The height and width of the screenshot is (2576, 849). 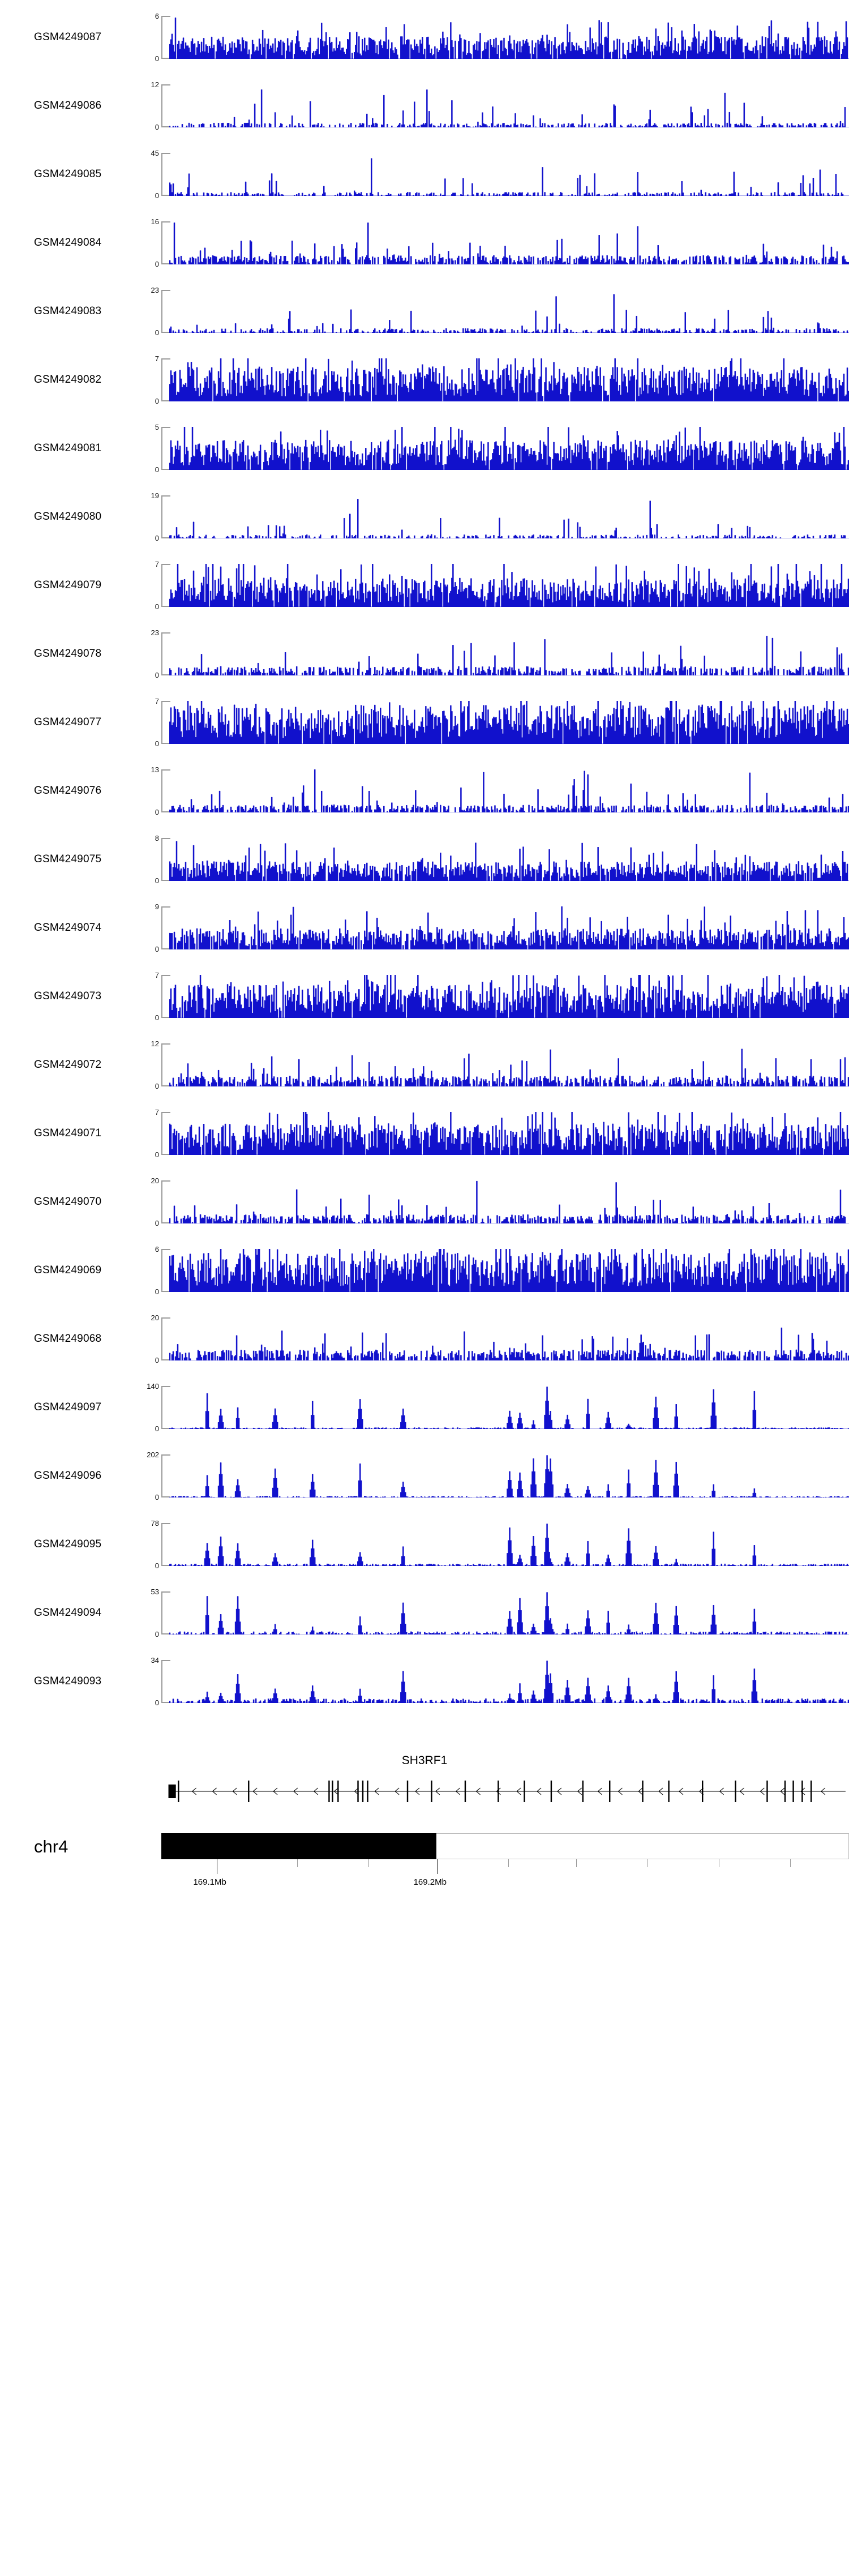 I want to click on signal-track: GSM4249082 7 0, so click(x=424, y=380).